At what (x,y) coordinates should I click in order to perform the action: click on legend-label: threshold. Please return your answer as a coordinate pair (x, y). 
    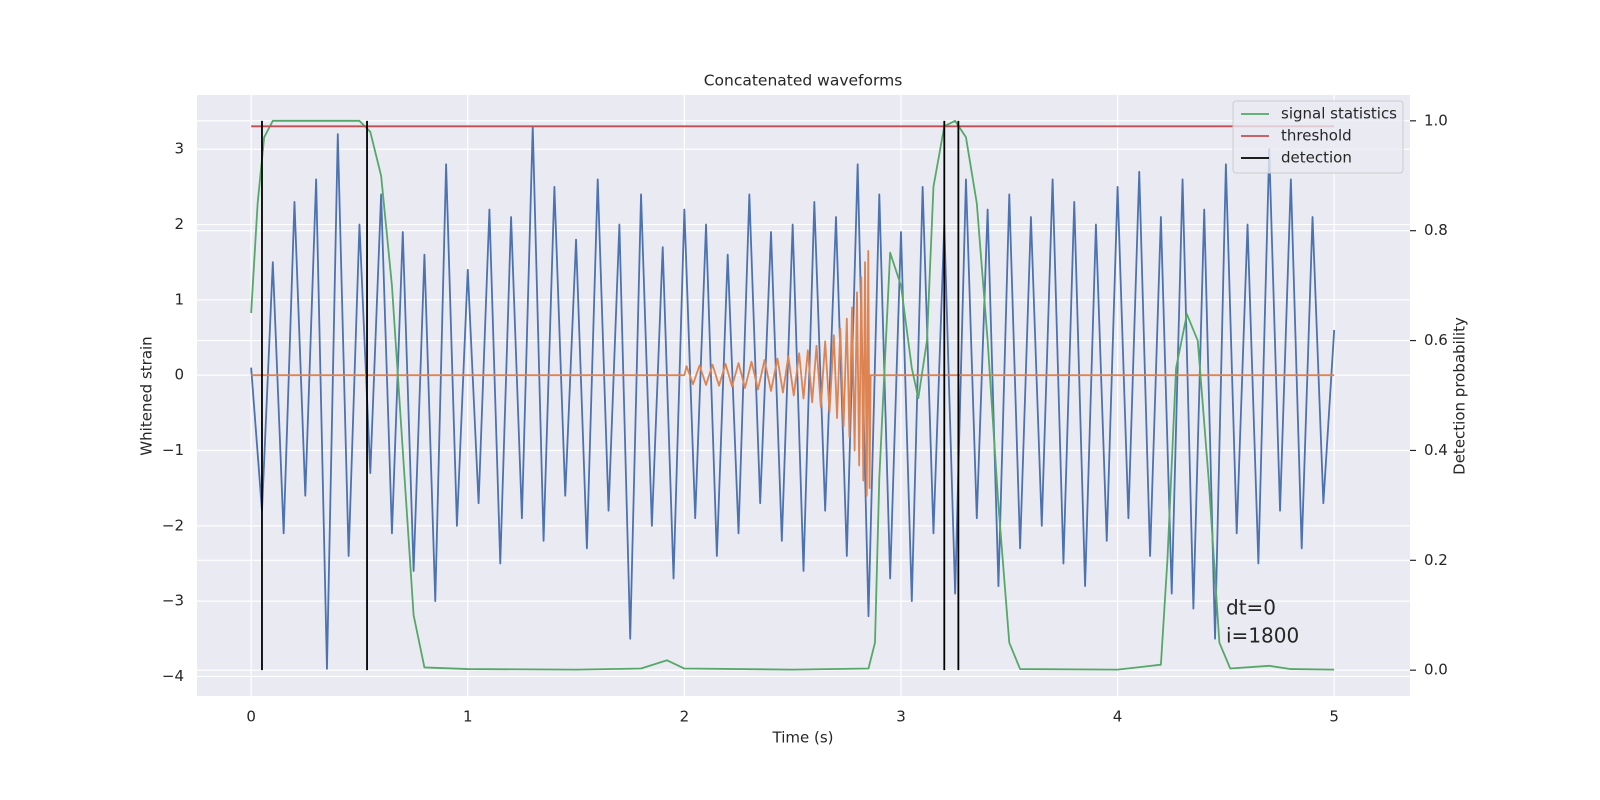
    Looking at the image, I should click on (1316, 136).